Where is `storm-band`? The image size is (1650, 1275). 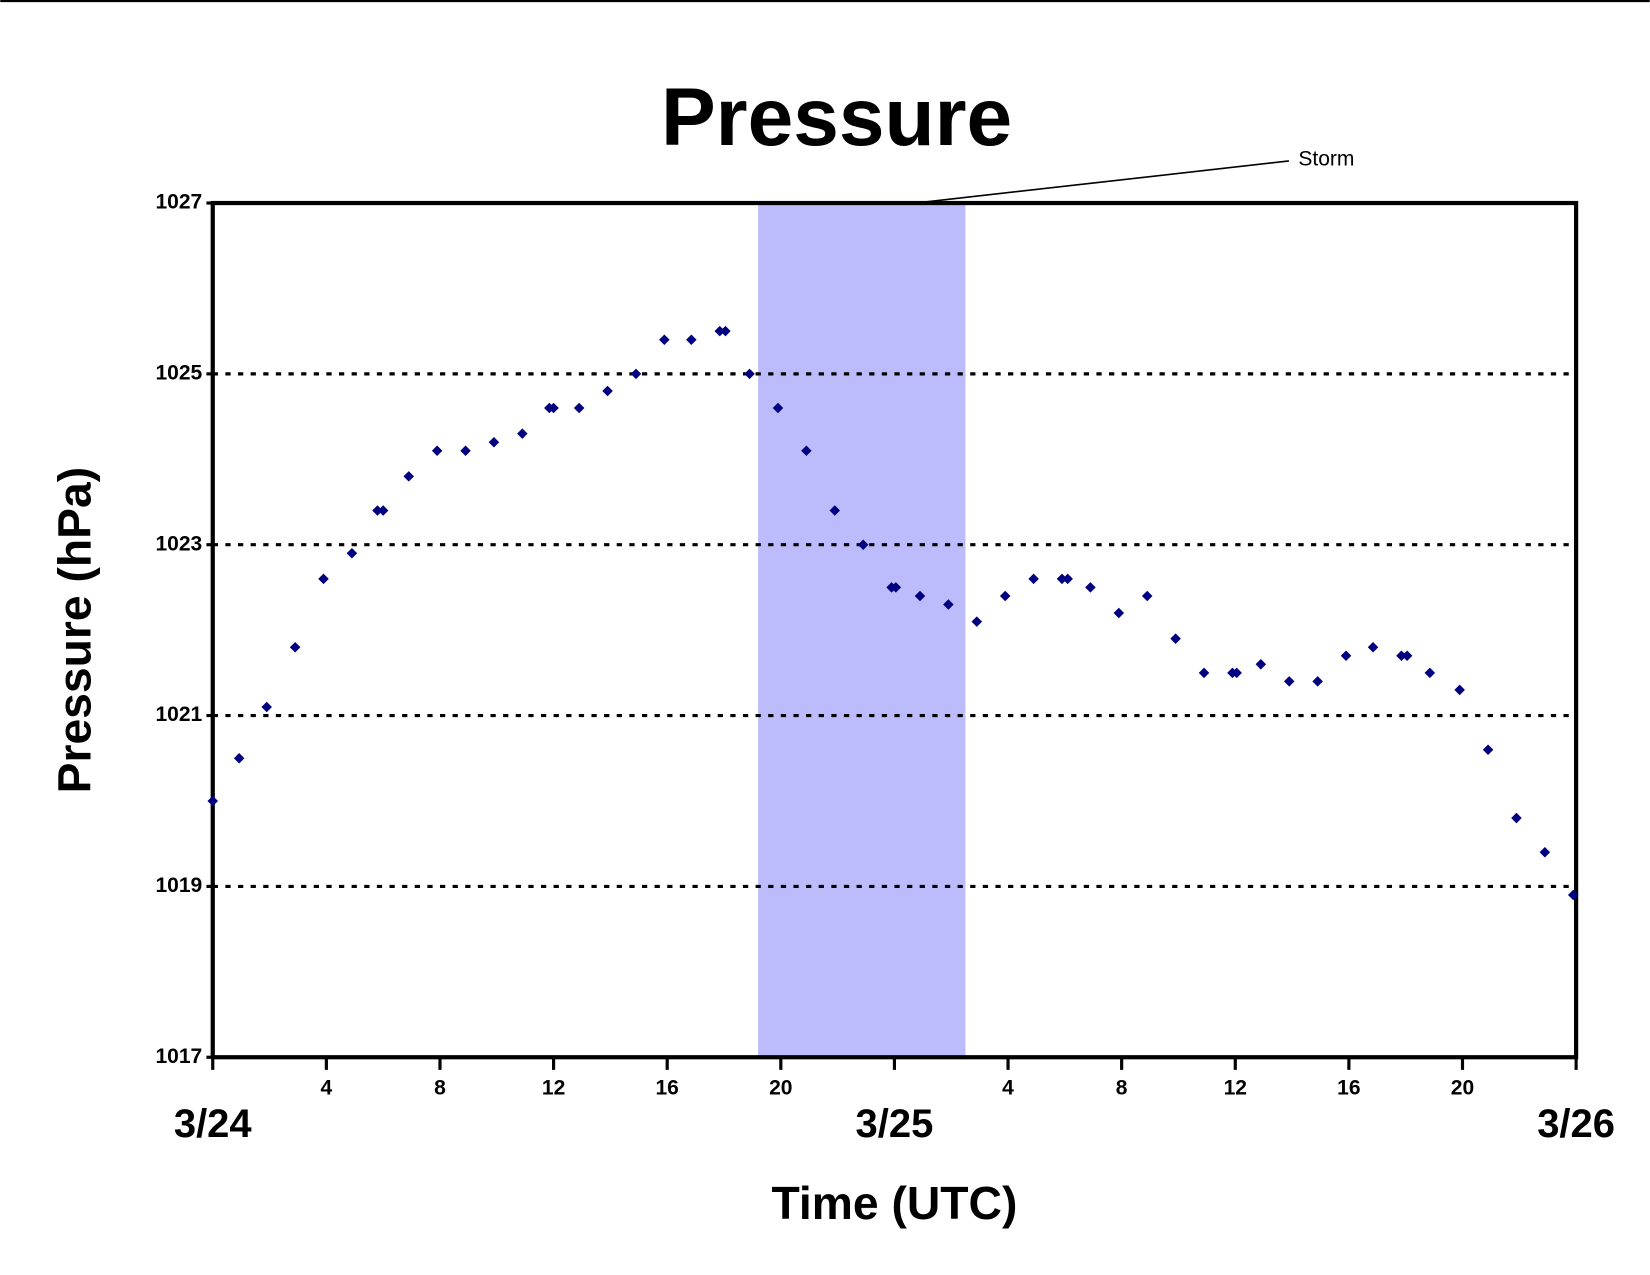 storm-band is located at coordinates (862, 630).